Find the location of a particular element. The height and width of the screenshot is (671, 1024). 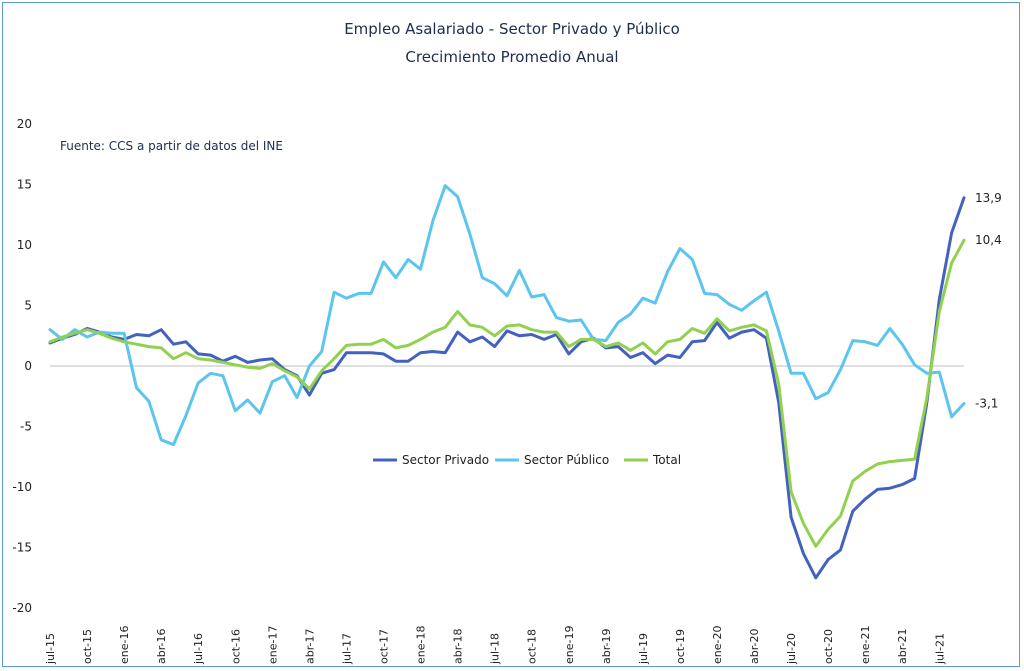

x-tick-label: jul-17 is located at coordinates (346, 649).